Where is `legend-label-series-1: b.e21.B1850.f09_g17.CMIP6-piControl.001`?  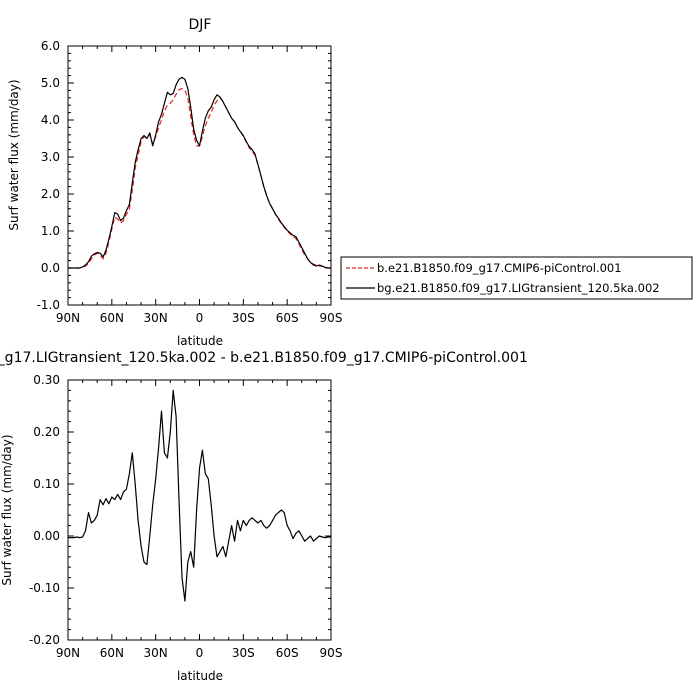
legend-label-series-1: b.e21.B1850.f09_g17.CMIP6-piControl.001 is located at coordinates (499, 268).